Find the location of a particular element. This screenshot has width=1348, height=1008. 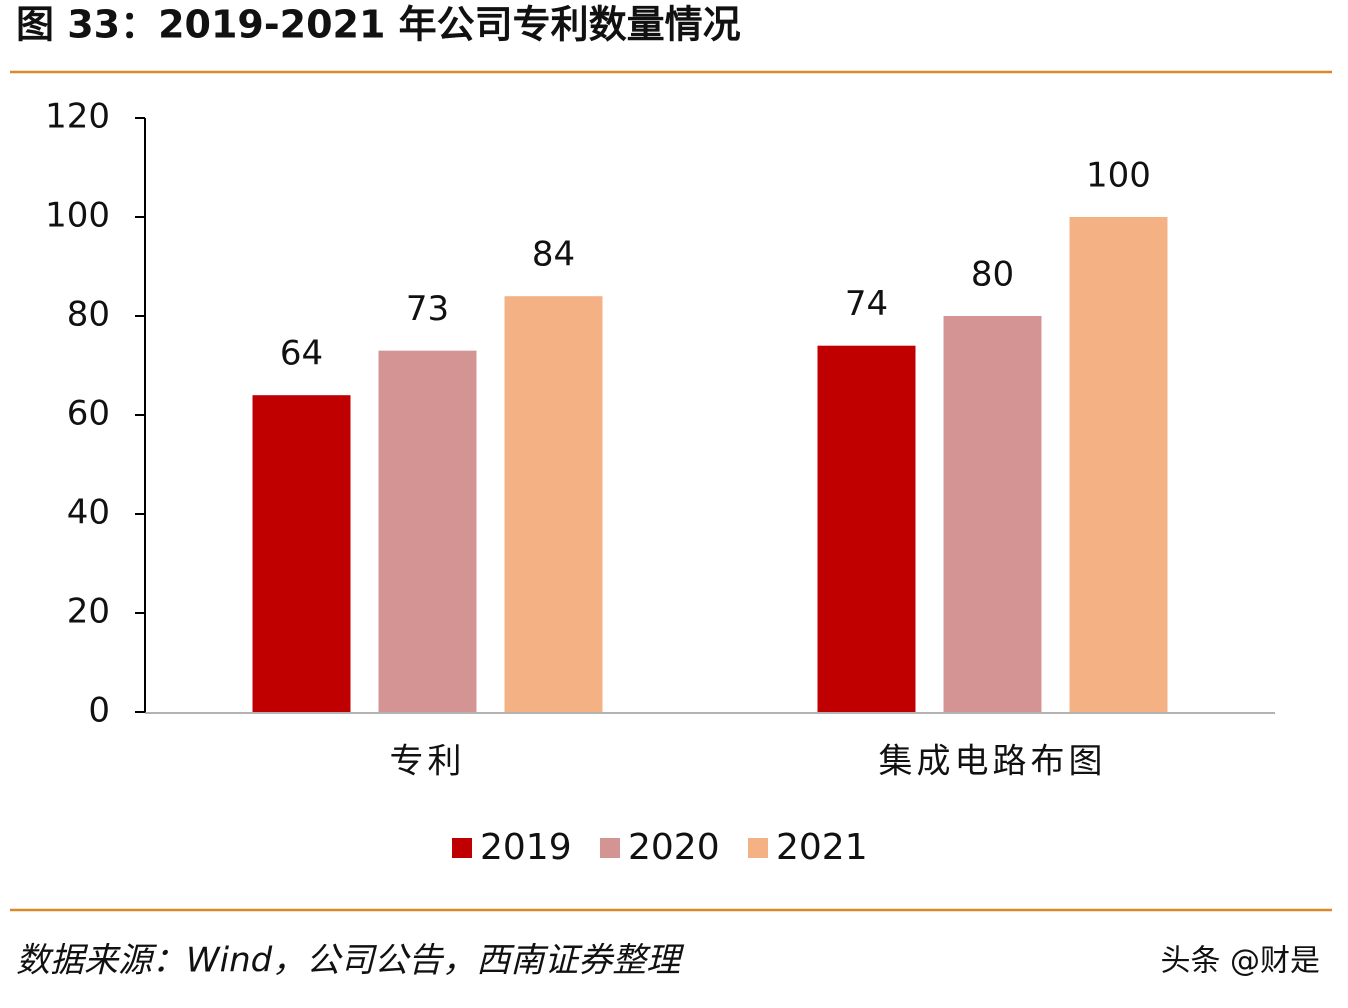

y-tick-label: 20 is located at coordinates (88, 612).